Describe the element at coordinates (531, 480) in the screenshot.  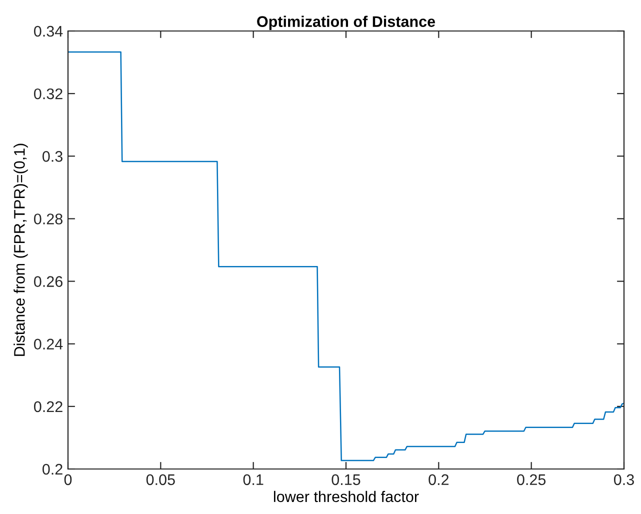
I see `x-tick-label: 0.25` at that location.